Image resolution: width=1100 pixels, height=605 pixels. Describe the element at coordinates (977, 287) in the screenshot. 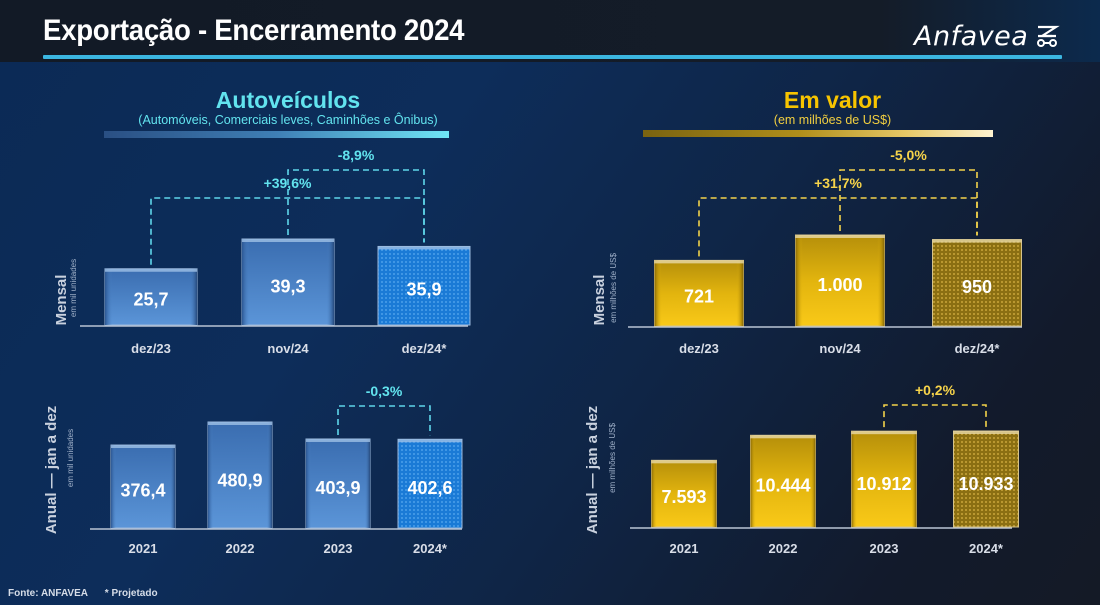

I see `value-monthly-value-label: 950` at that location.